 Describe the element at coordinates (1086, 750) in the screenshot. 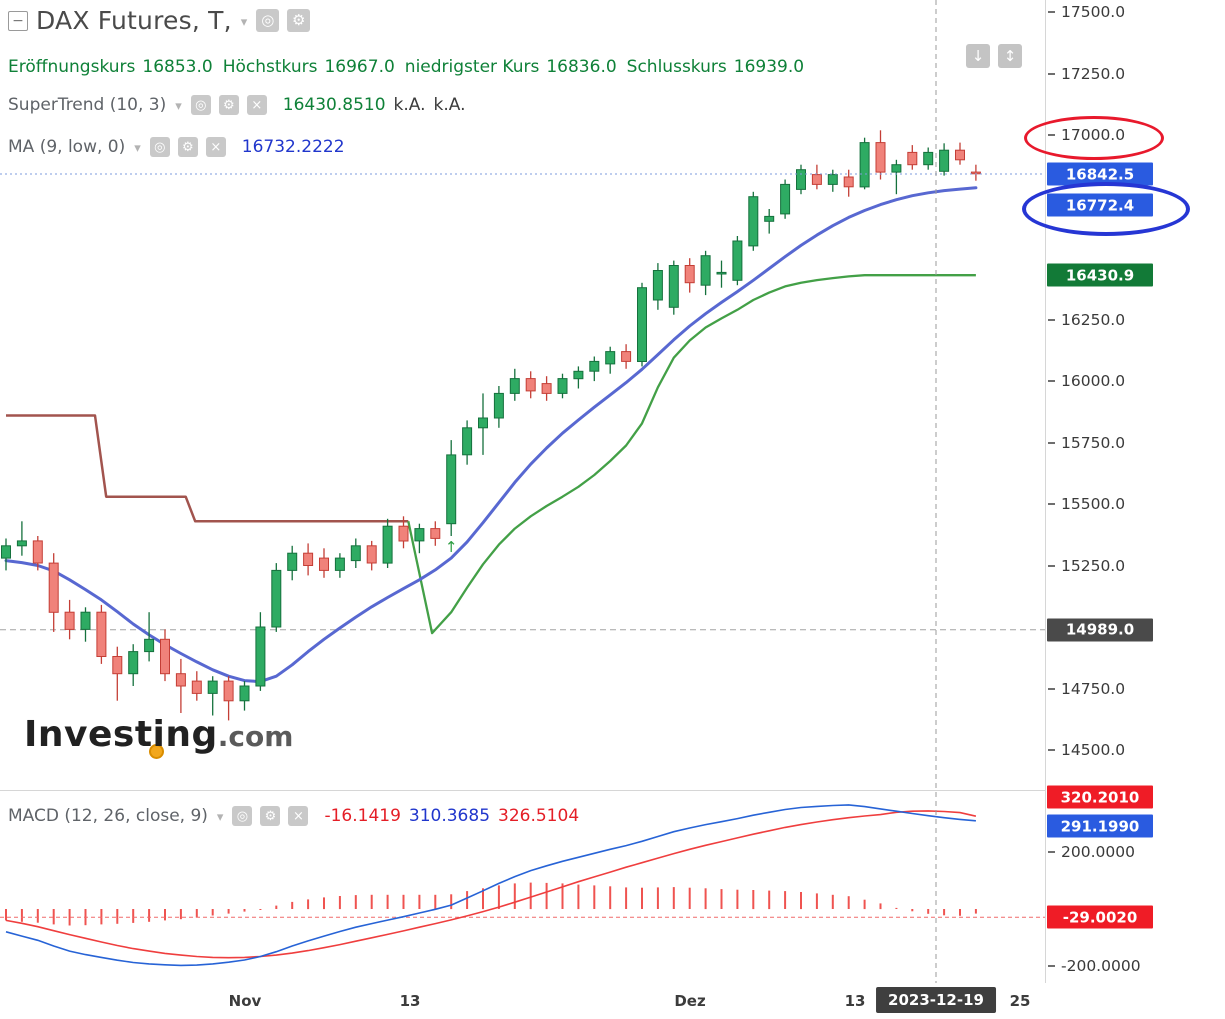

I see `price-axis-label: 14500.0` at that location.